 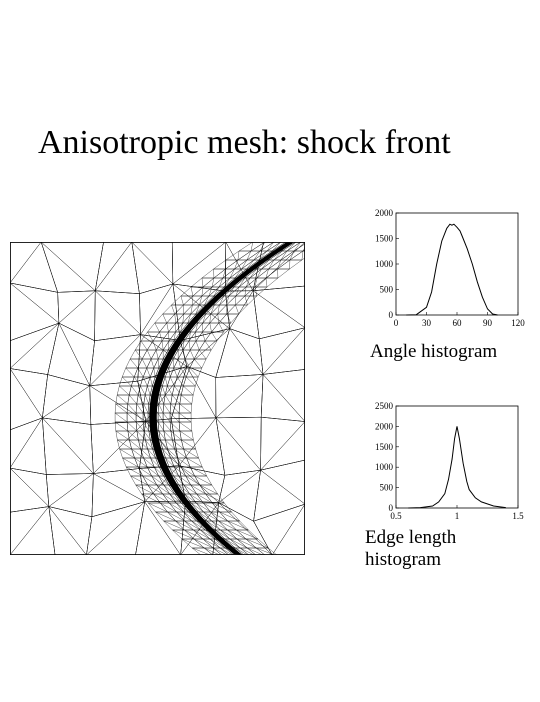 I want to click on edge-caption-line1: Edge length, so click(x=411, y=537).